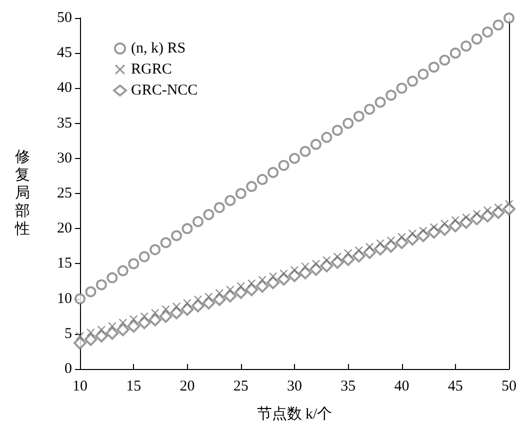 This screenshot has height=438, width=522. I want to click on y-tick-label: 35, so click(64, 123).